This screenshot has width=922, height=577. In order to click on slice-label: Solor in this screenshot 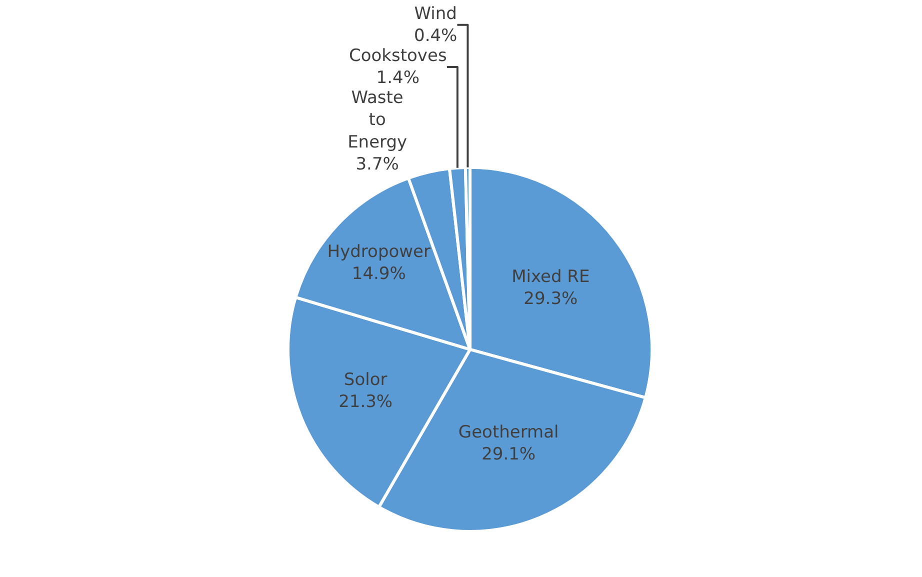, I will do `click(366, 380)`.